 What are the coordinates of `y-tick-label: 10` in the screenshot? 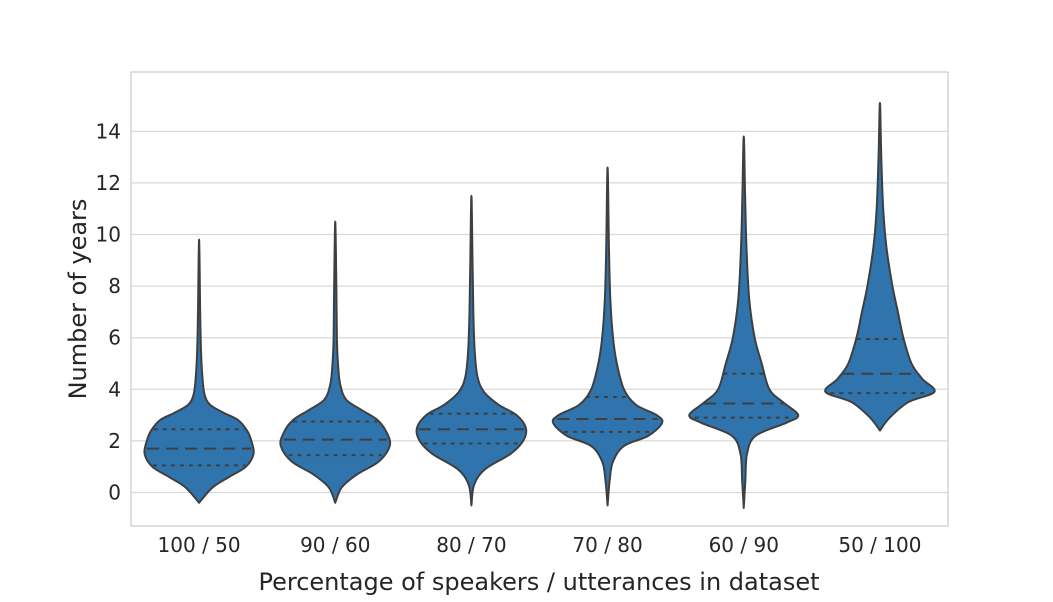 It's located at (108, 235).